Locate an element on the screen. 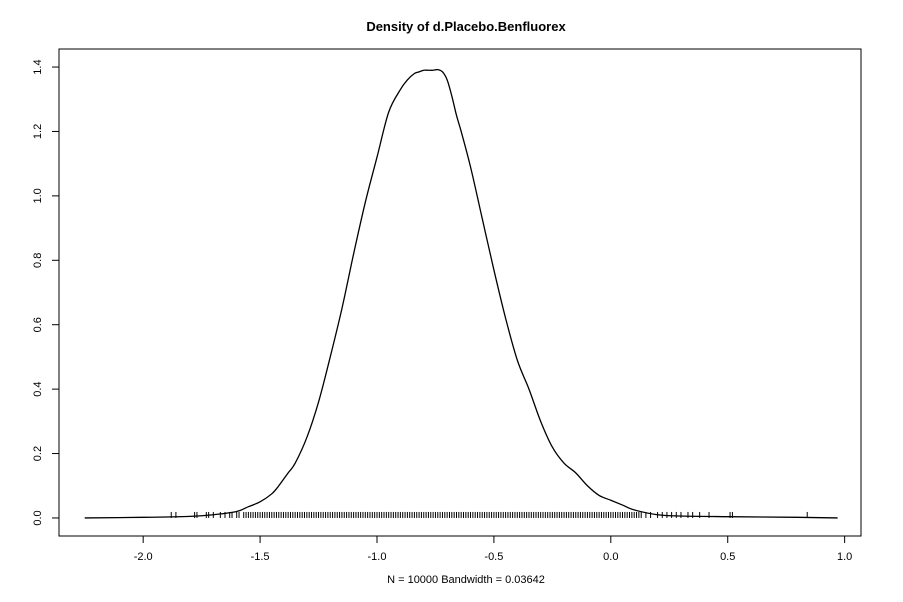  x-tick-label: 0.0 is located at coordinates (610, 557).